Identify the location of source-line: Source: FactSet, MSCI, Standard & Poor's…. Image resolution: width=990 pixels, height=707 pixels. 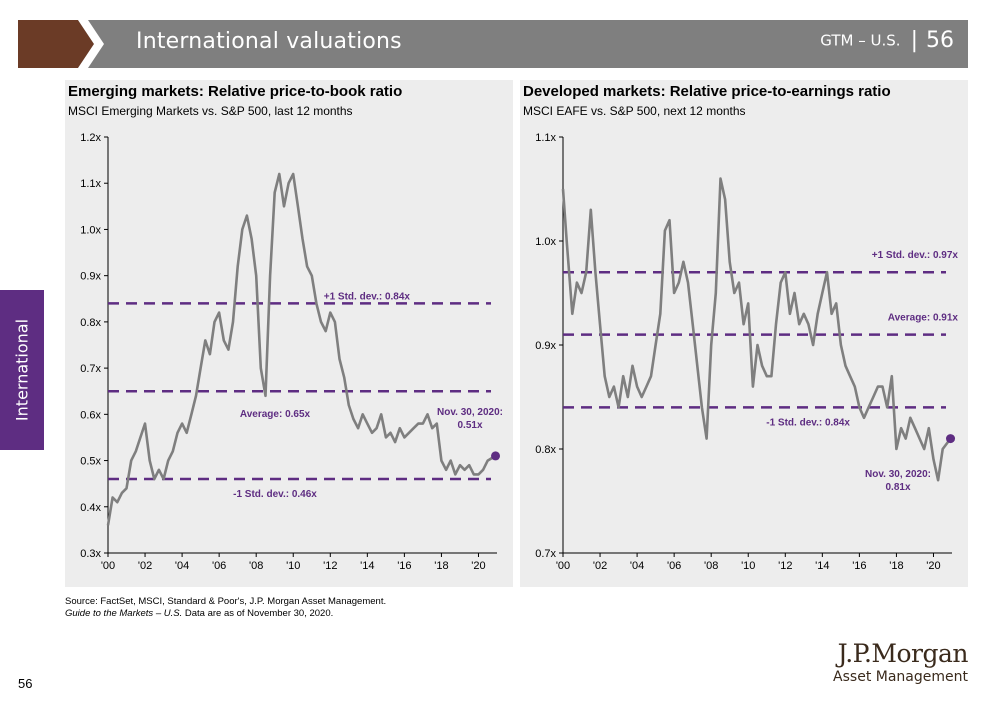
(226, 601).